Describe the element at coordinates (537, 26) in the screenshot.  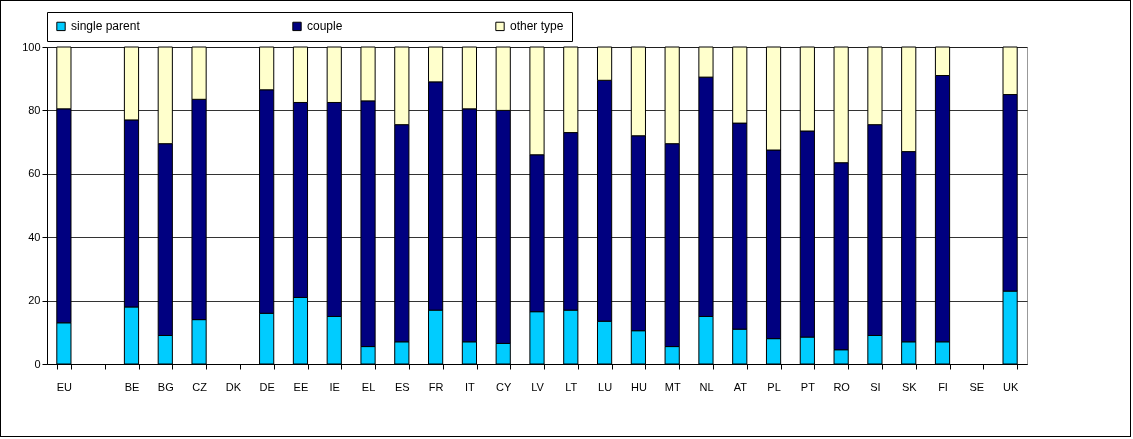
I see `legend-label: other type` at that location.